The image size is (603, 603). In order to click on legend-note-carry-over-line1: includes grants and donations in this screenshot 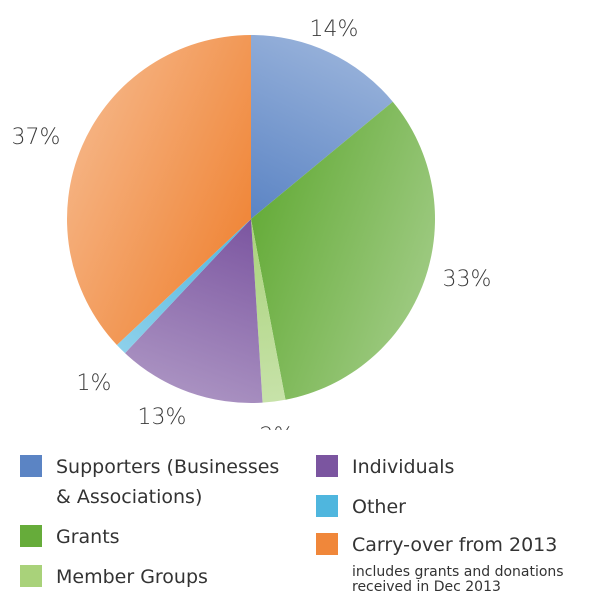, I will do `click(458, 572)`.